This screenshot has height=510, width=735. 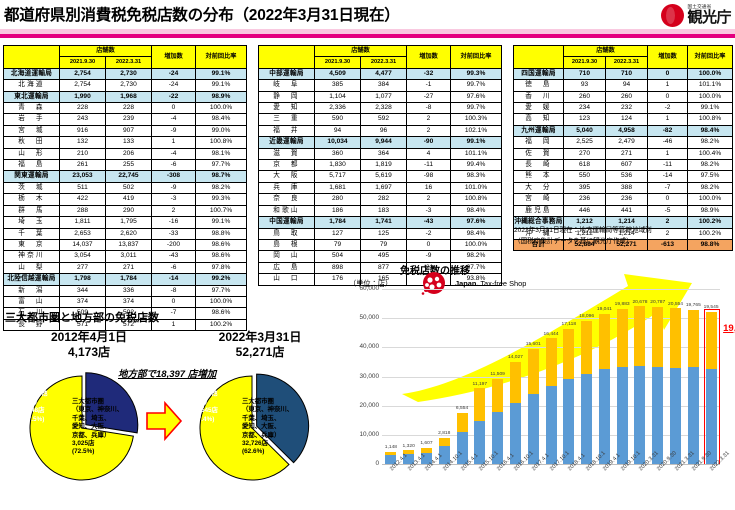 I want to click on row-name: 山 口, so click(x=286, y=279).